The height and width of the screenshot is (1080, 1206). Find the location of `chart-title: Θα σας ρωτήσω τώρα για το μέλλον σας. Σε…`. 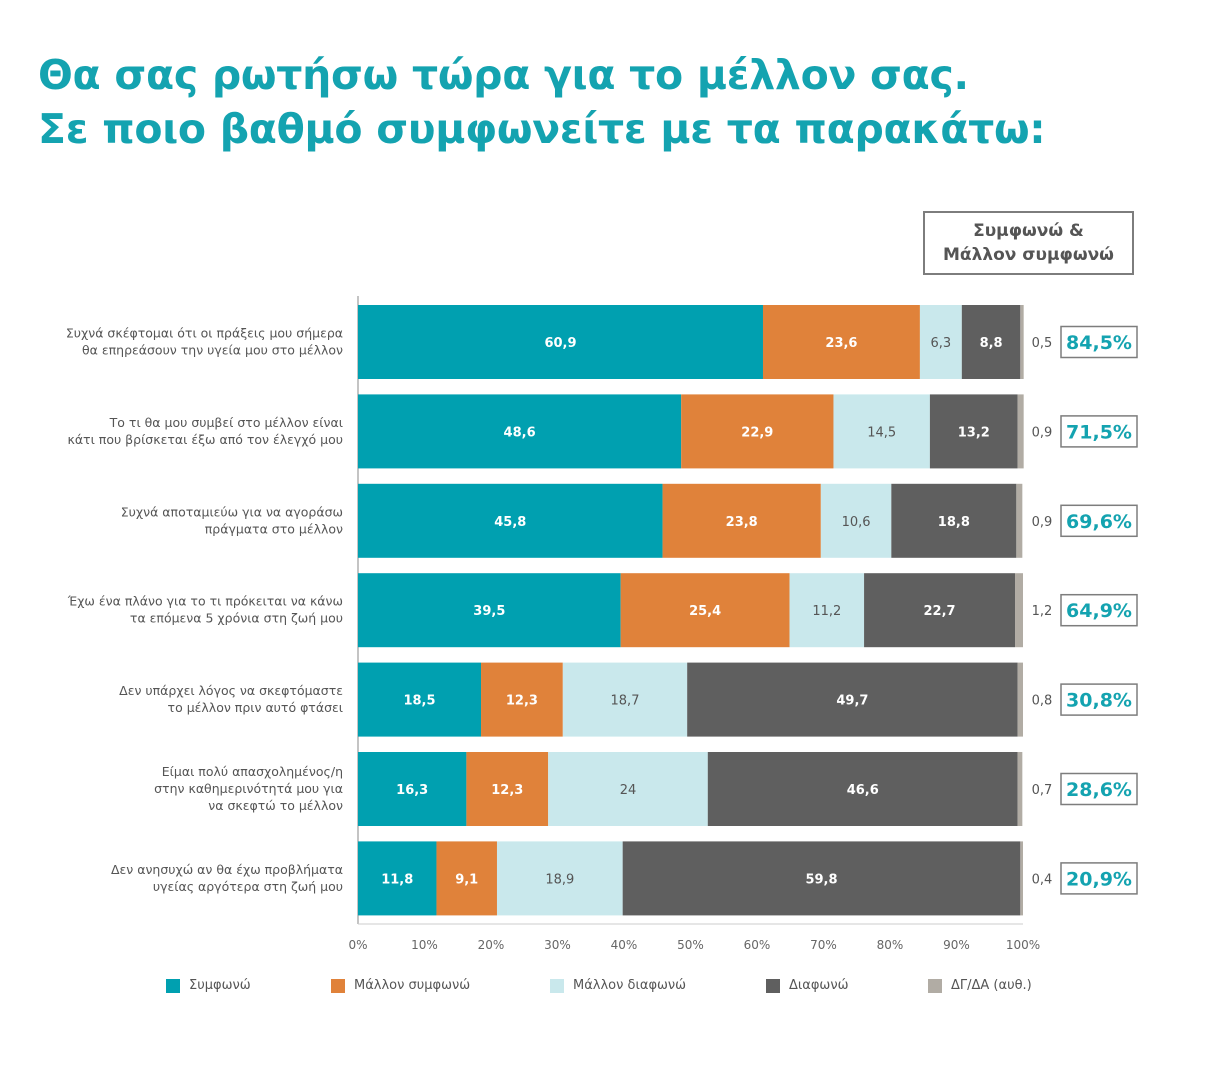

chart-title: Θα σας ρωτήσω τώρα για το μέλλον σας. Σε… is located at coordinates (542, 102).